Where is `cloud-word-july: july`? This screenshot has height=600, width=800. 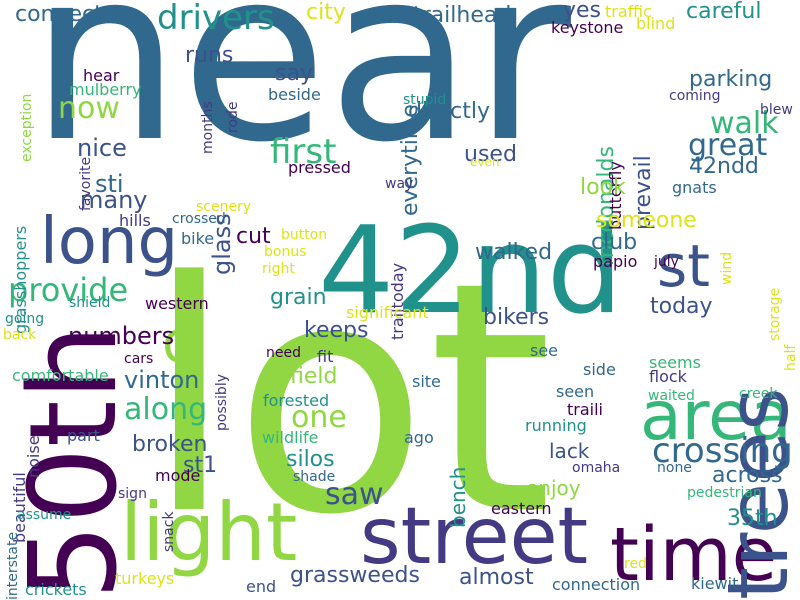
cloud-word-july: july is located at coordinates (666, 262).